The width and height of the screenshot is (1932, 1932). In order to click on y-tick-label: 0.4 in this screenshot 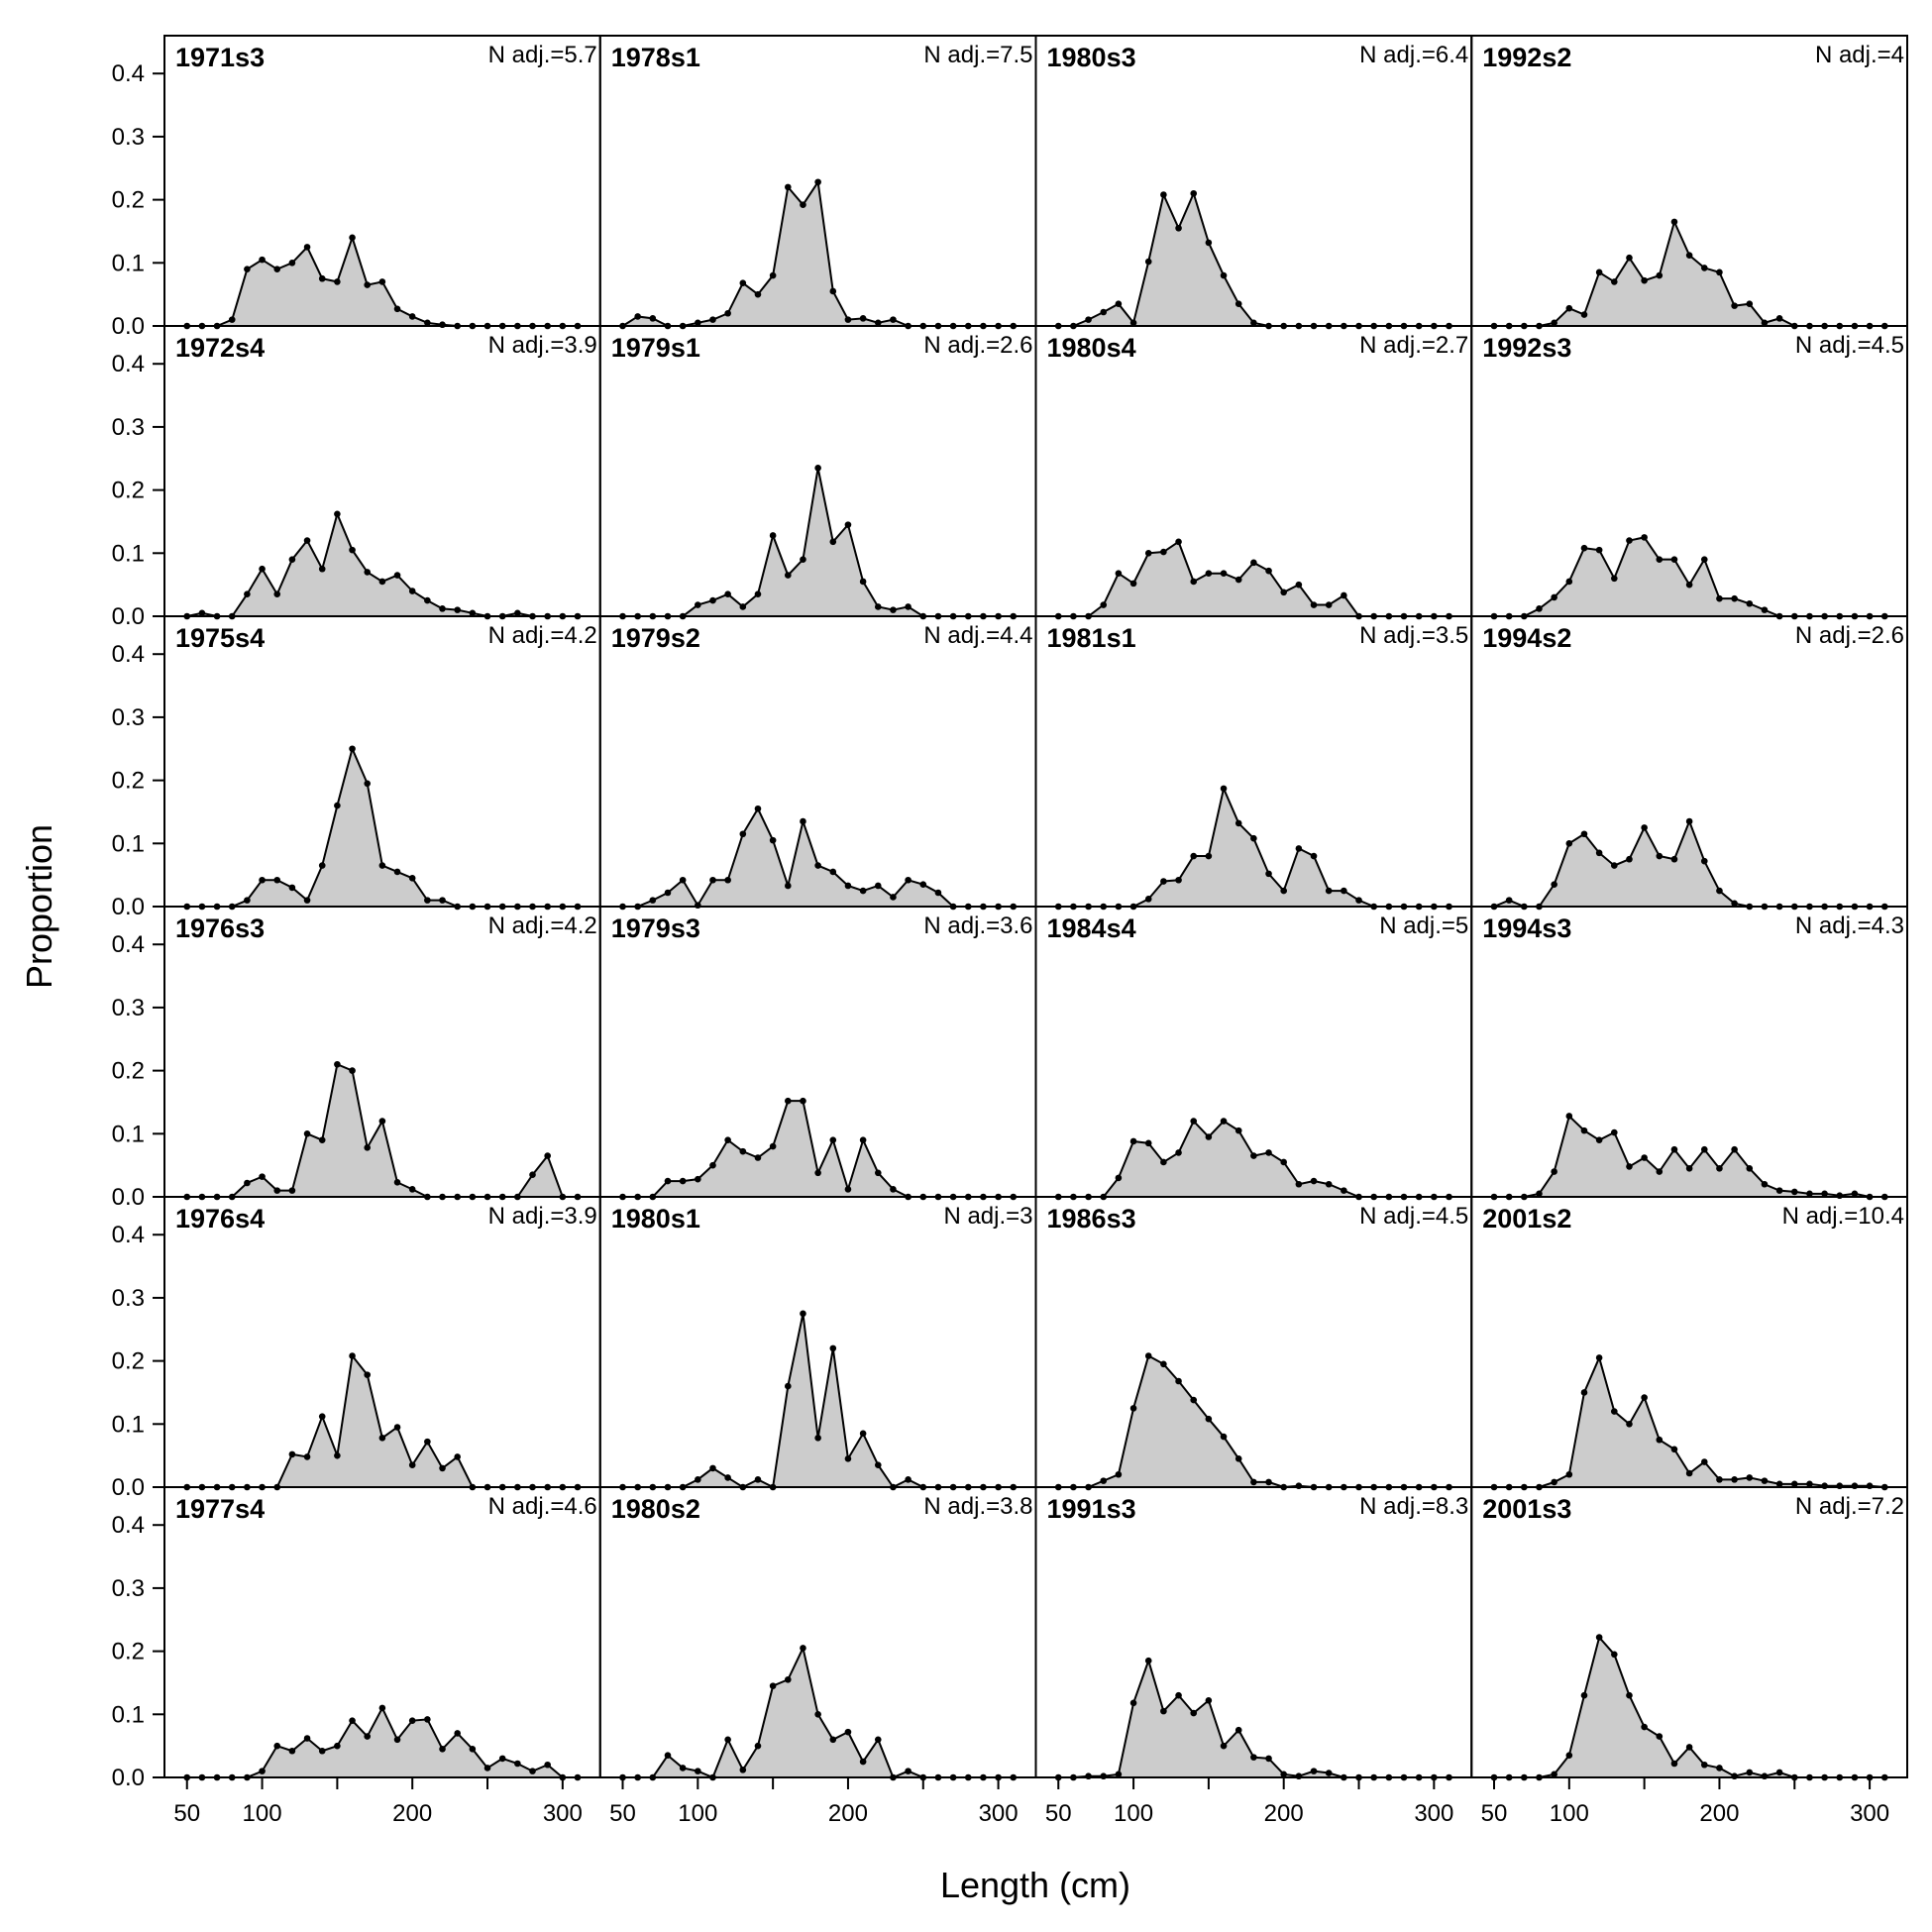, I will do `click(128, 655)`.